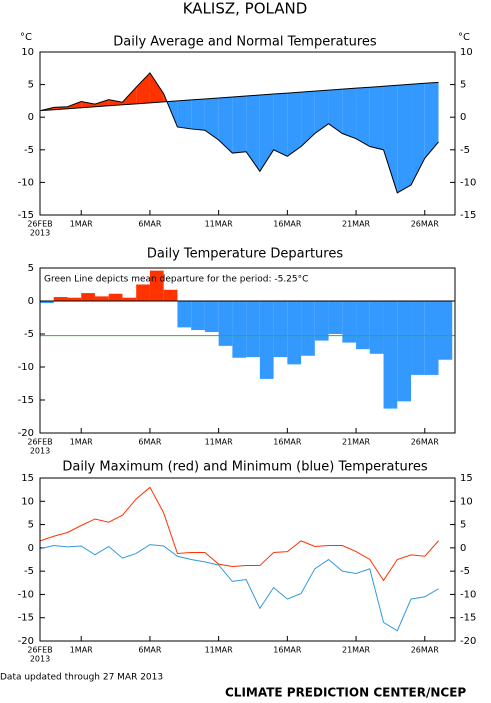  Describe the element at coordinates (245, 254) in the screenshot. I see `panel-title: Daily Temperature Departures` at that location.